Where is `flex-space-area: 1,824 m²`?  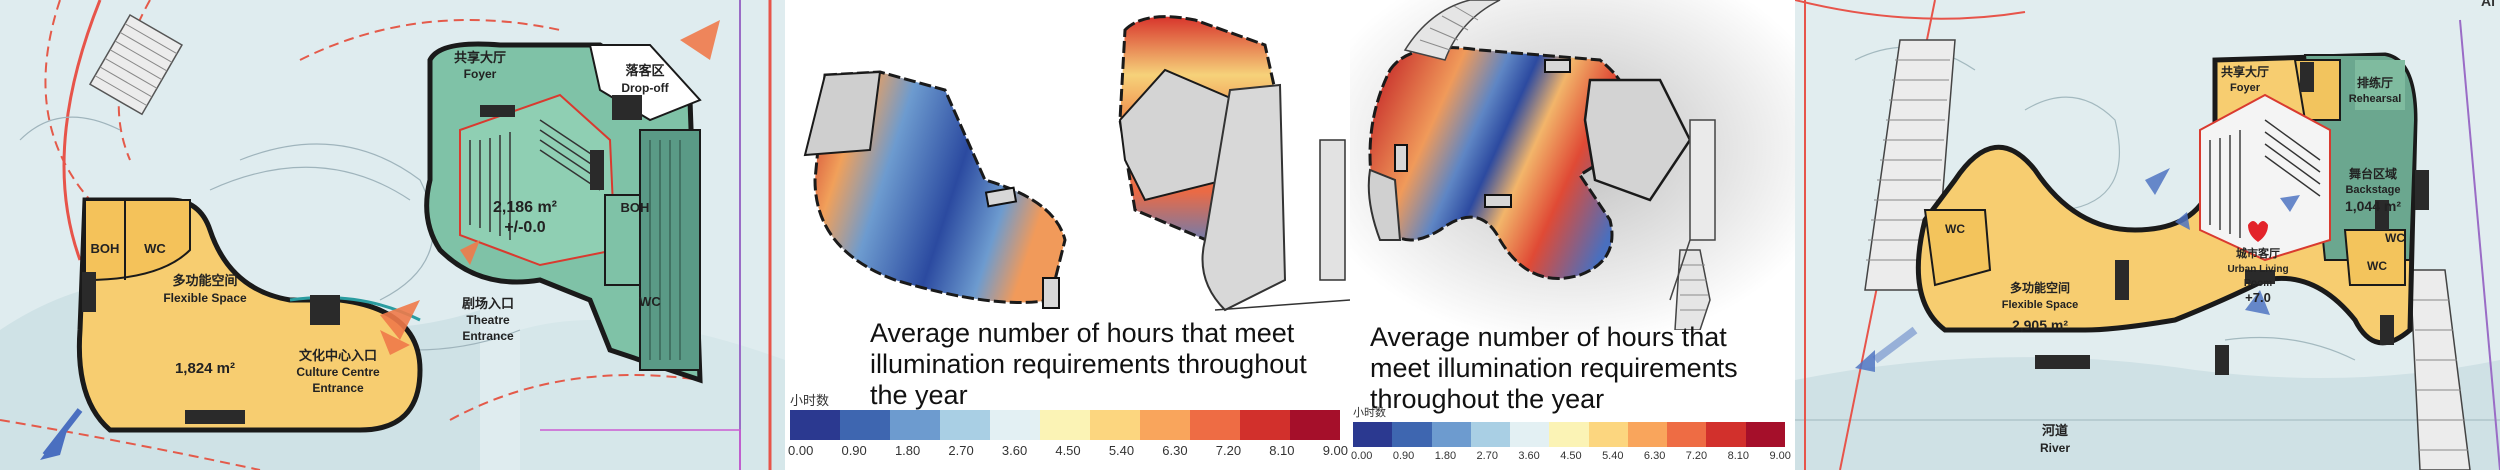 flex-space-area: 1,824 m² is located at coordinates (205, 368).